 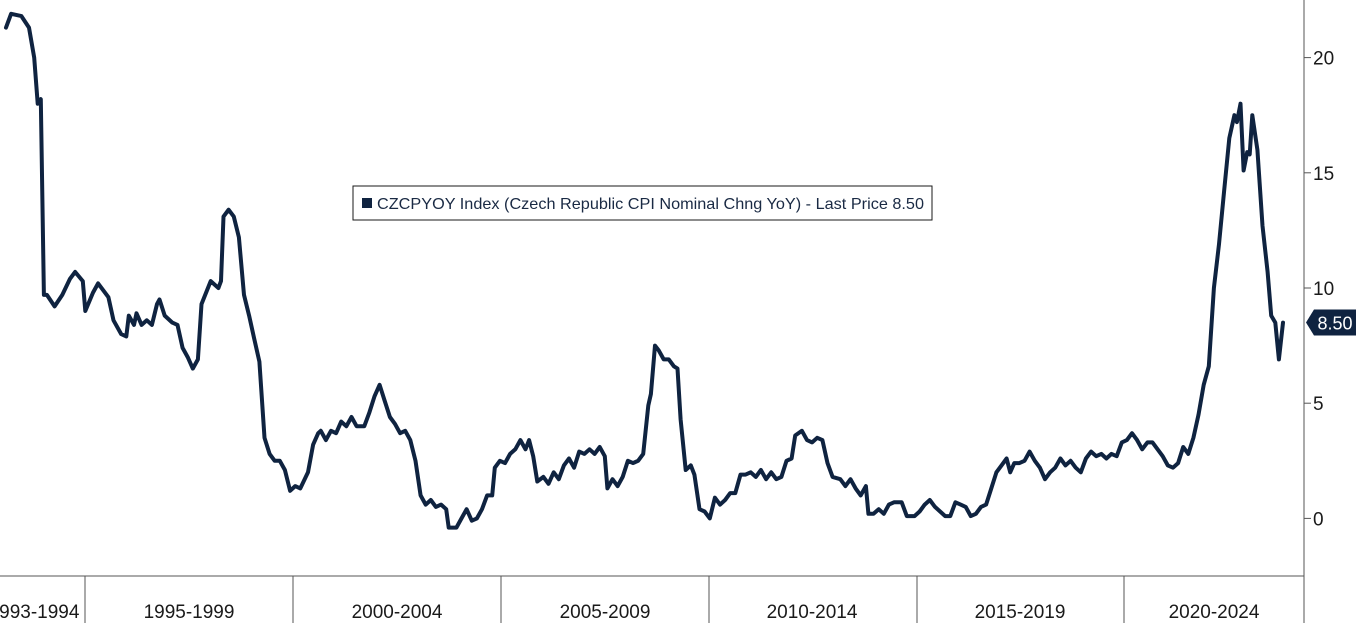 I want to click on x-category-label: 2015-2019, so click(x=1020, y=612).